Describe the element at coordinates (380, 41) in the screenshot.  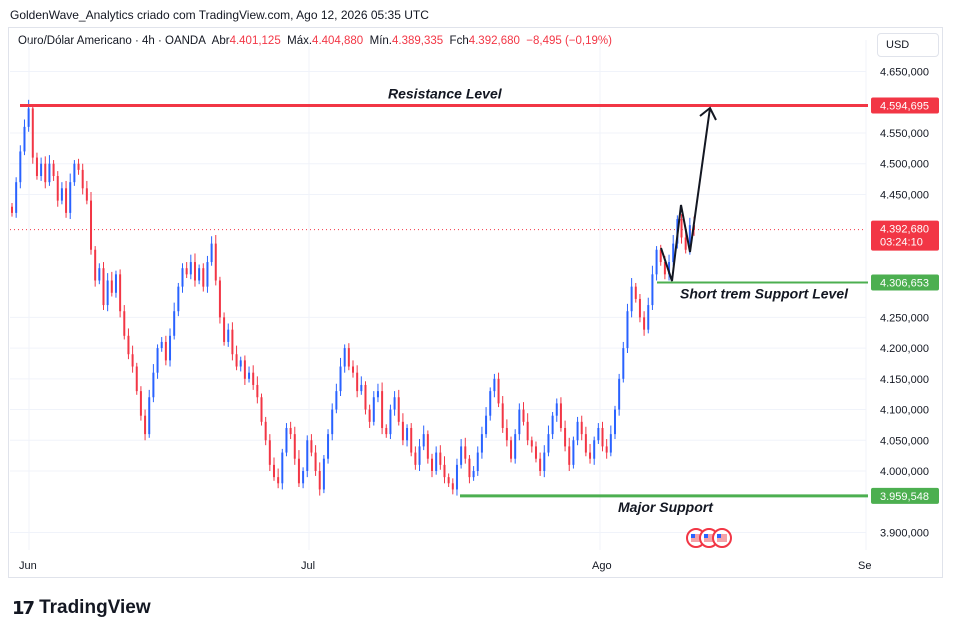
I see `low-label: Mín.` at that location.